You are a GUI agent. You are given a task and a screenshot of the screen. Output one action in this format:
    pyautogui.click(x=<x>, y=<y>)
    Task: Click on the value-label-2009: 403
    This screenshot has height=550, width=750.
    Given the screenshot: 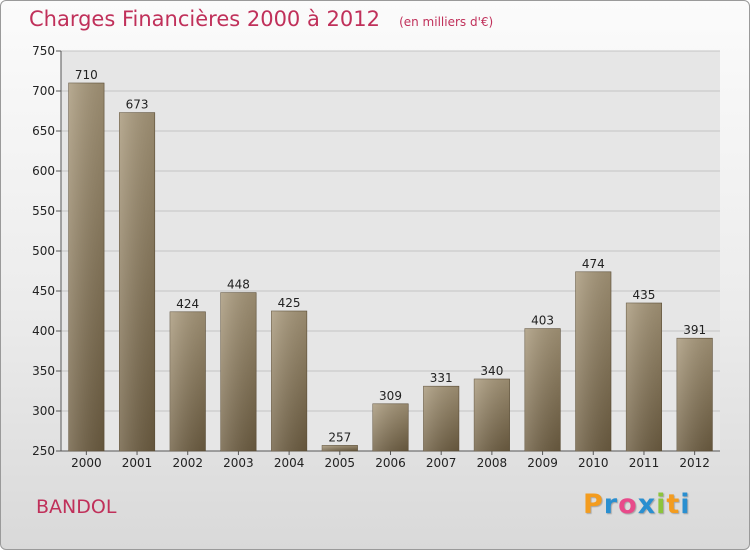 What is the action you would take?
    pyautogui.click(x=542, y=321)
    